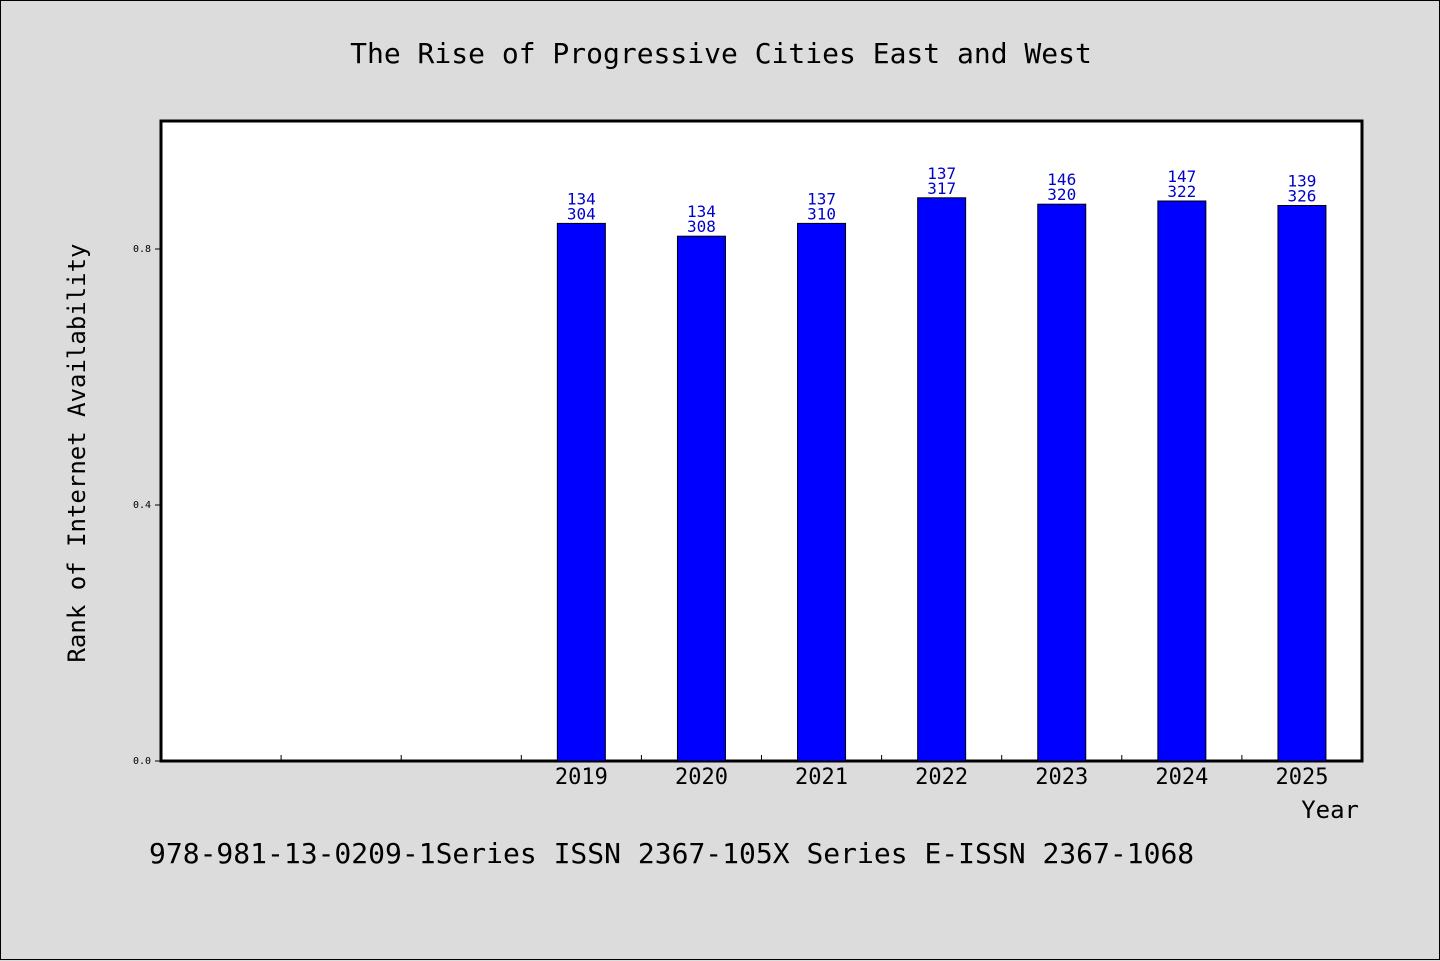  What do you see at coordinates (941, 188) in the screenshot?
I see `bar-label-bottom: 317` at bounding box center [941, 188].